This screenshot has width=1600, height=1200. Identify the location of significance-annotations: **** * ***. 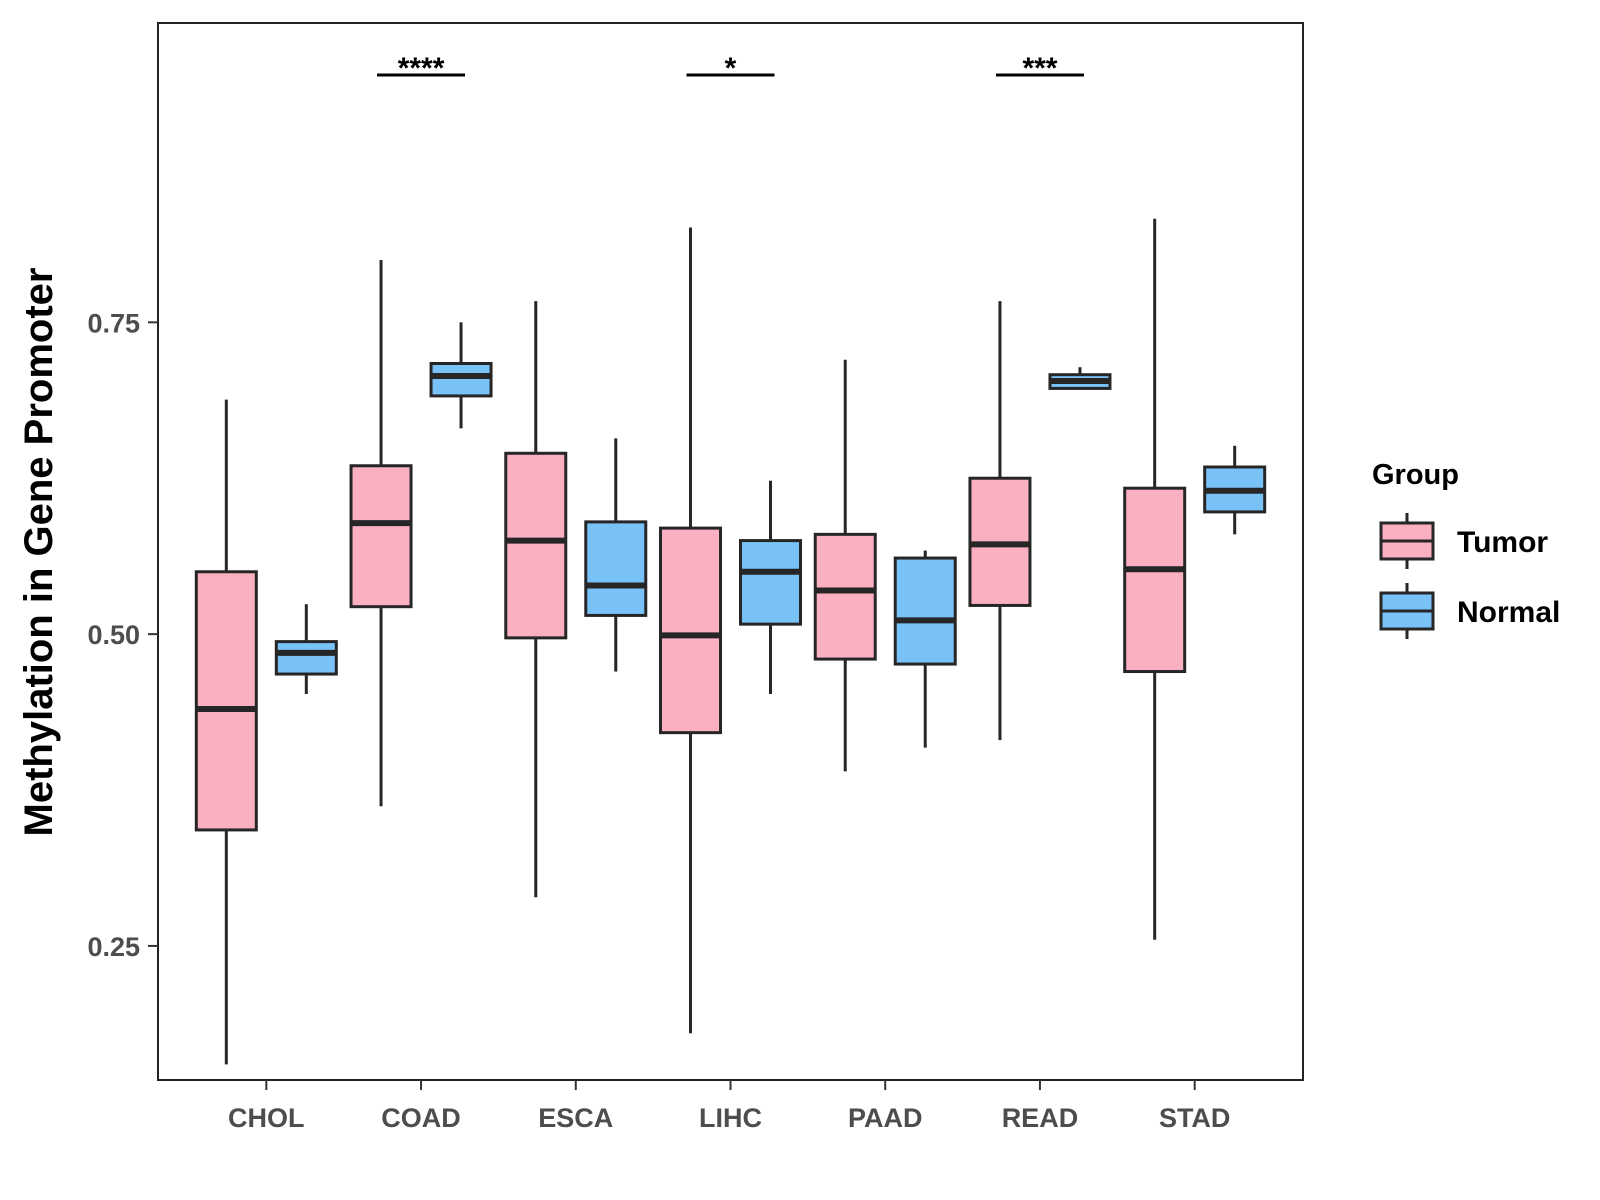
(730, 68).